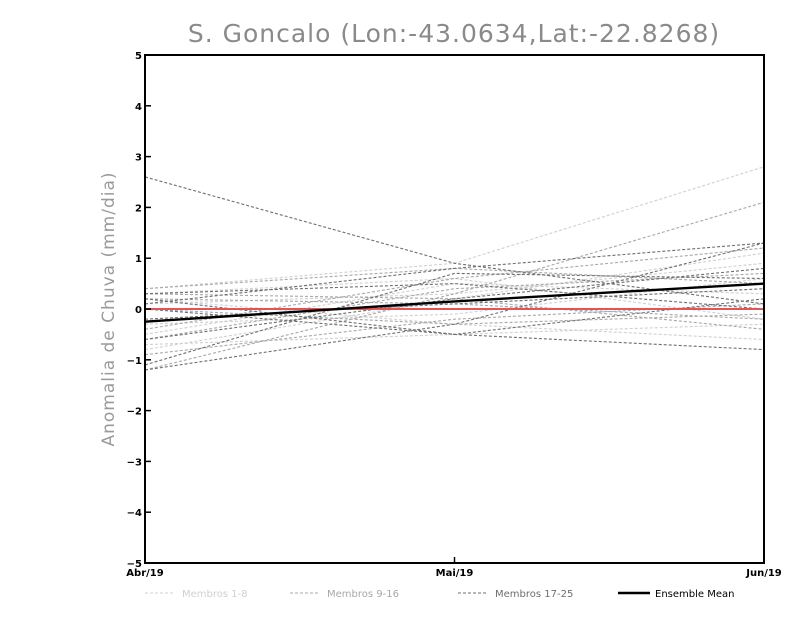 The image size is (800, 618). Describe the element at coordinates (363, 594) in the screenshot. I see `legend-label: Membros 9-16` at that location.